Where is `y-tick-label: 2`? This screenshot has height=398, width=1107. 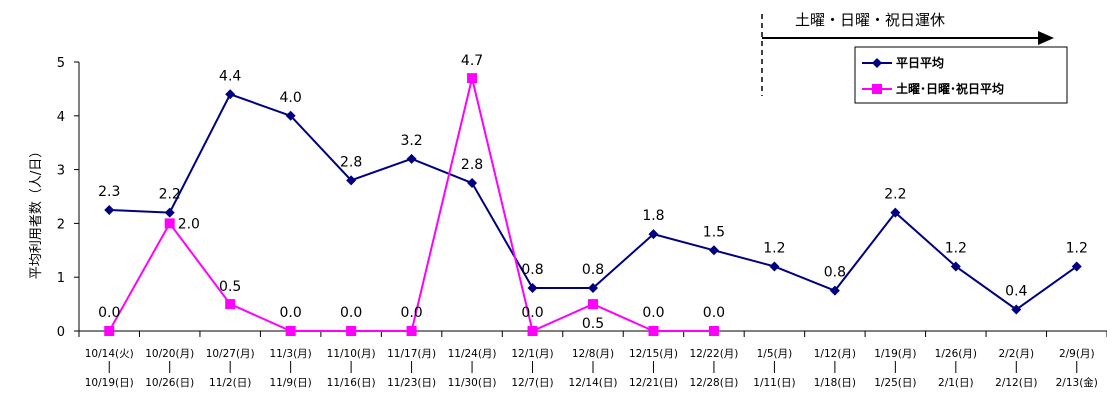 y-tick-label: 2 is located at coordinates (61, 224).